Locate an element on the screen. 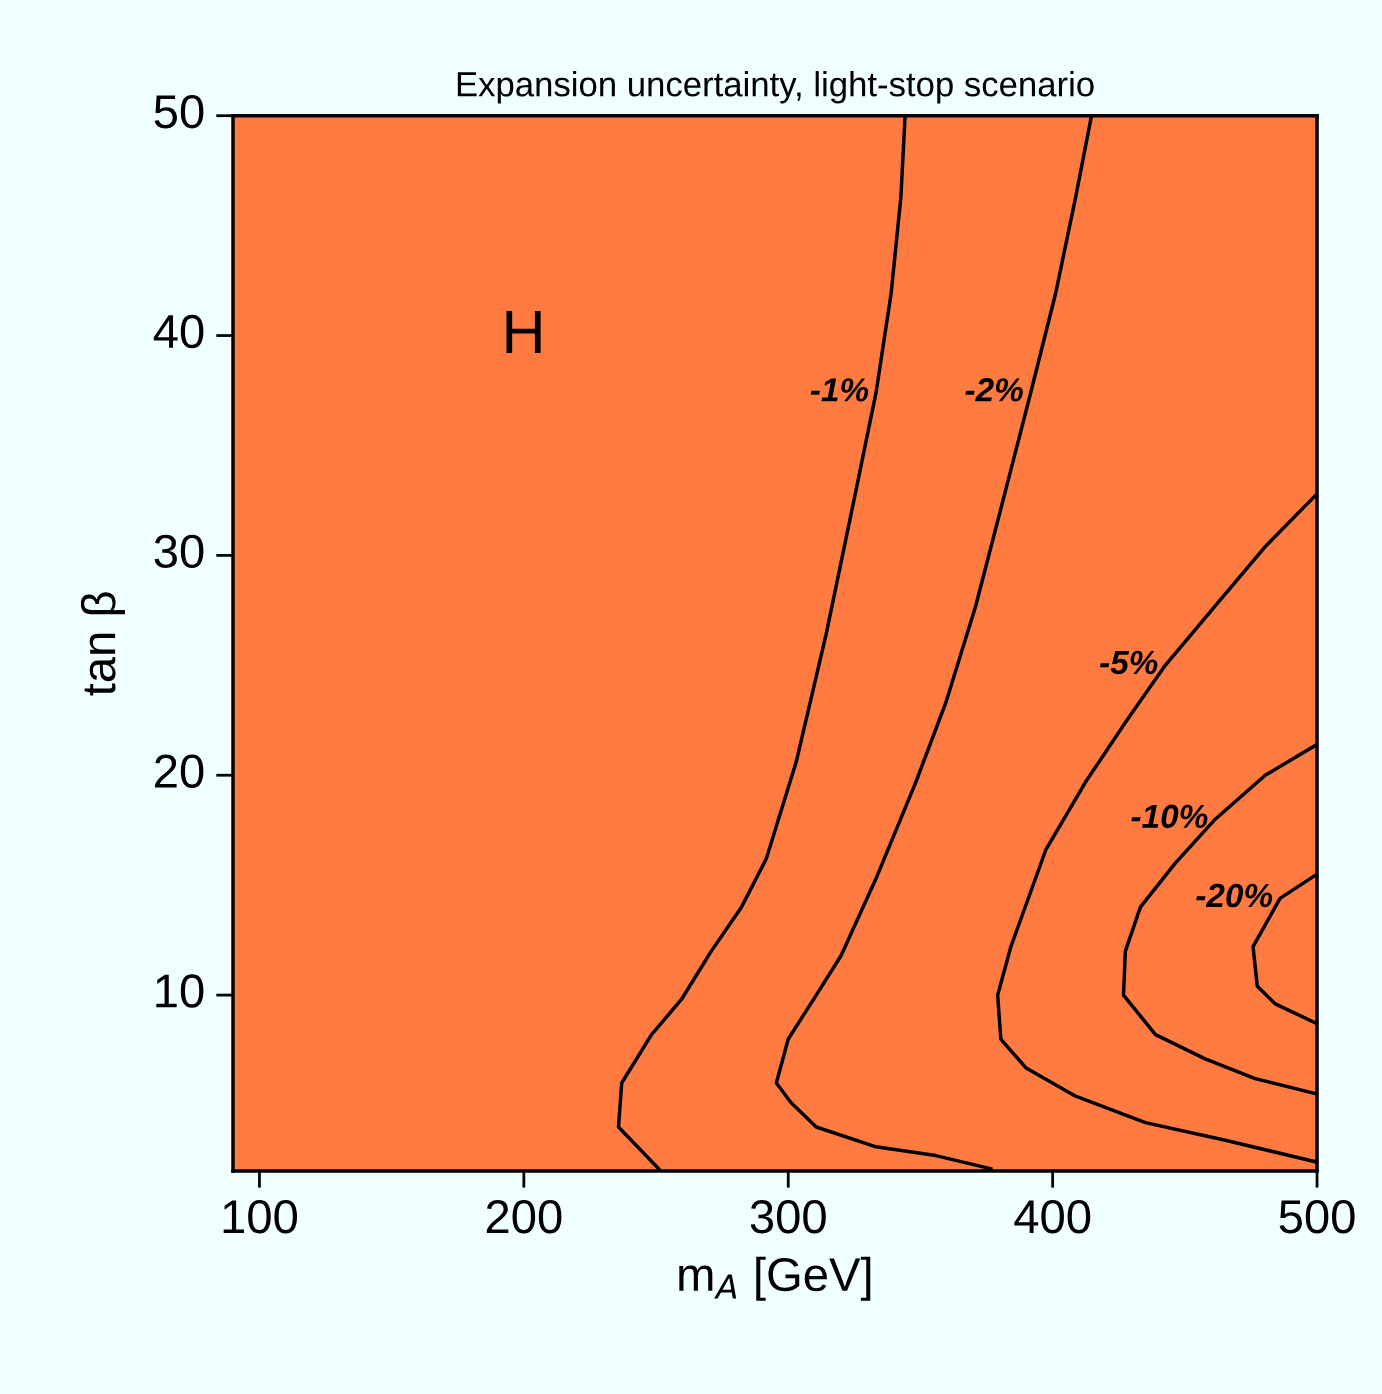 The image size is (1382, 1394). y-tick-label: 30 is located at coordinates (179, 551).